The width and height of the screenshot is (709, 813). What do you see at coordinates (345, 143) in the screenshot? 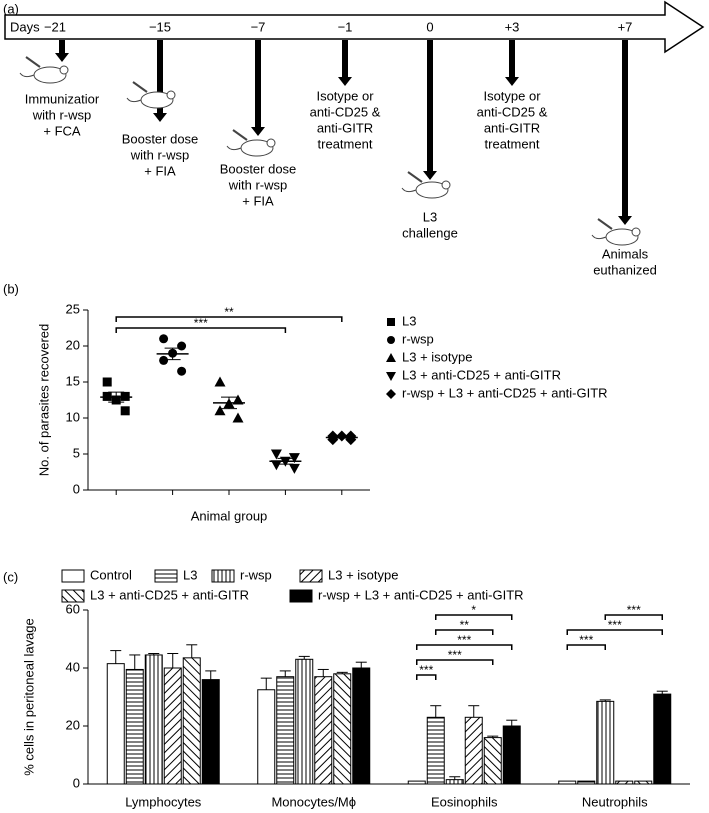
I see `event-text: treatment` at bounding box center [345, 143].